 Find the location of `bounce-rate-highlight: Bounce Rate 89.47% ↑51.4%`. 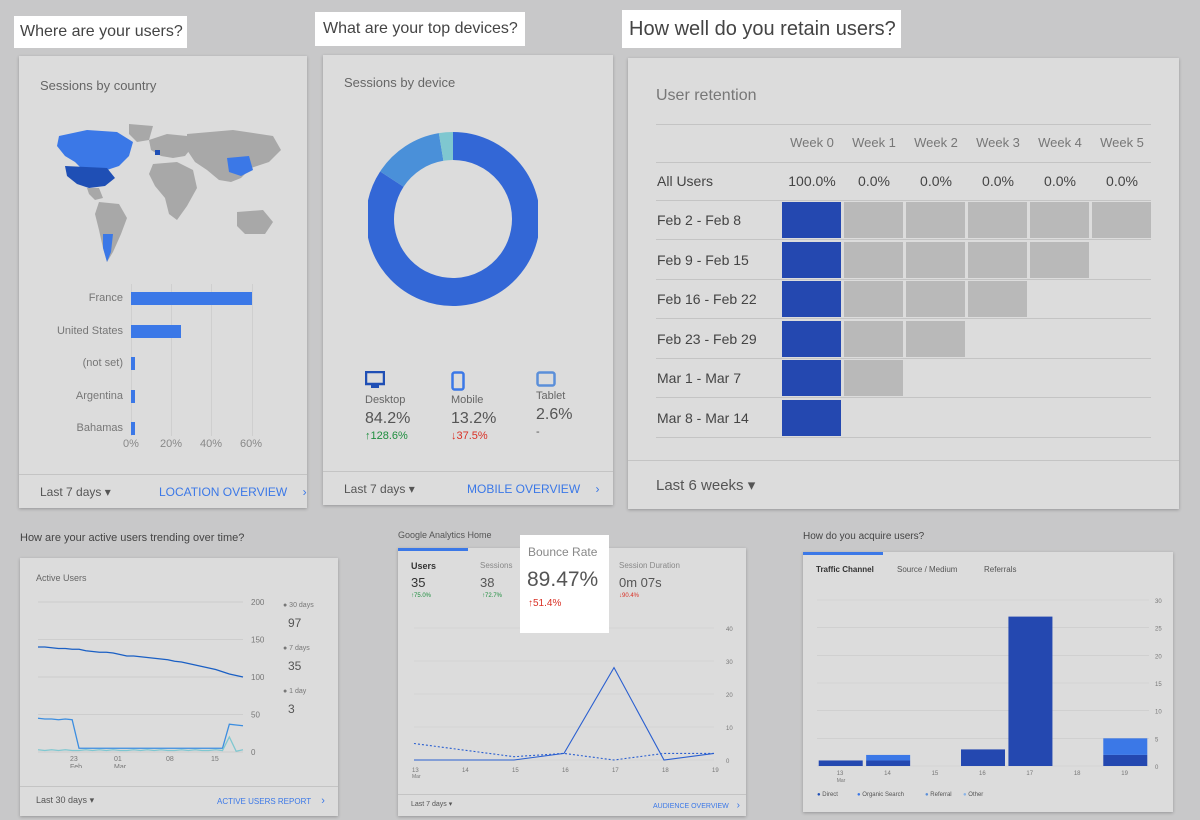

bounce-rate-highlight: Bounce Rate 89.47% ↑51.4% is located at coordinates (564, 584).